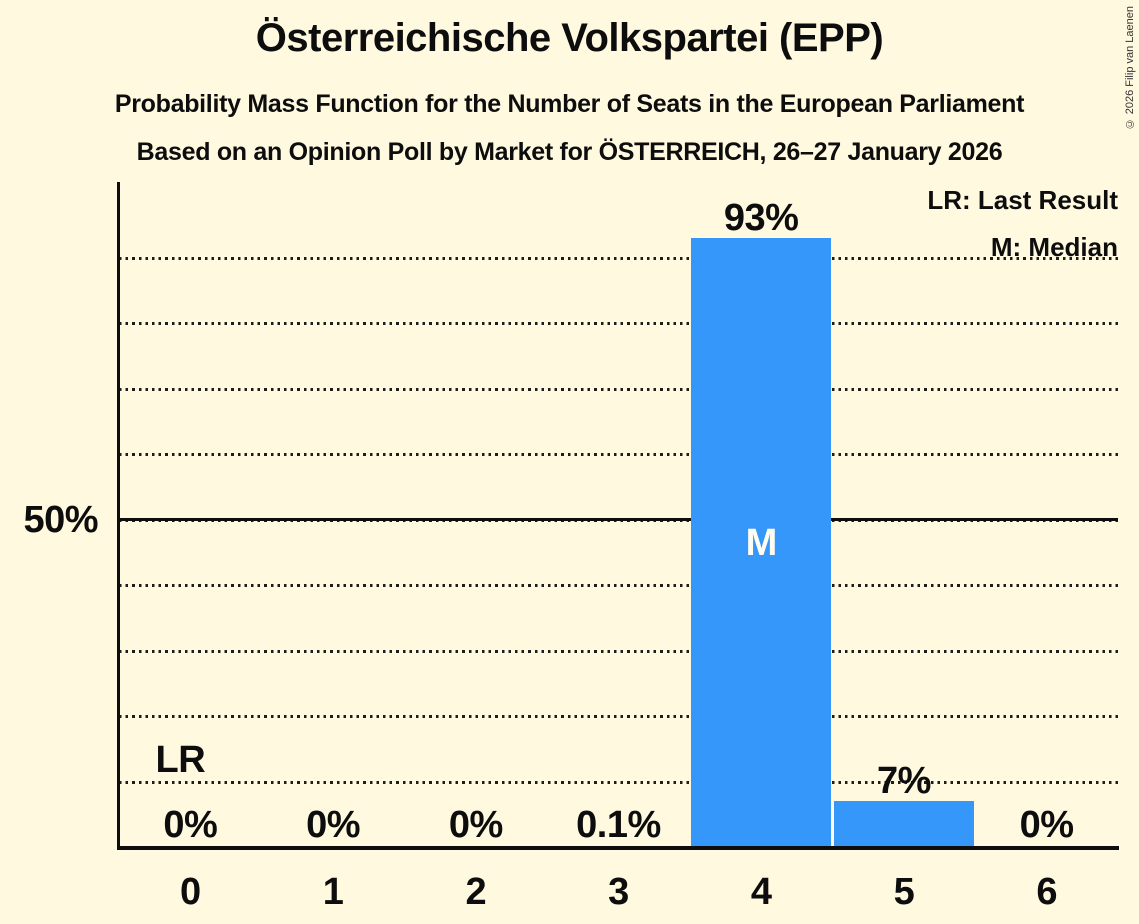  What do you see at coordinates (761, 892) in the screenshot?
I see `x-tick-label-4: 4` at bounding box center [761, 892].